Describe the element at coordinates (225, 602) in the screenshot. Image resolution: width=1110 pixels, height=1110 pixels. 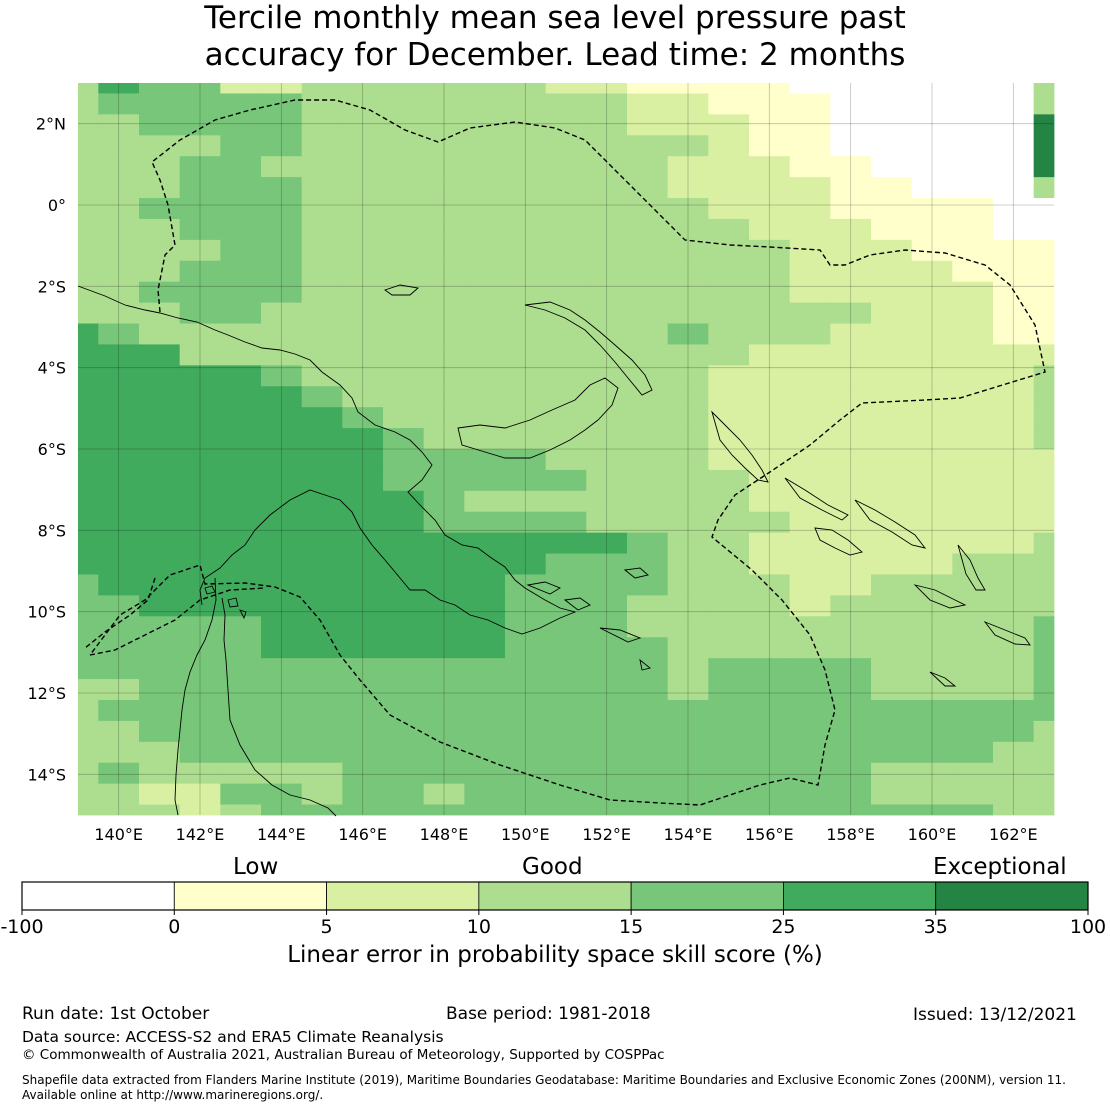
I see `coastline-torres-islands` at that location.